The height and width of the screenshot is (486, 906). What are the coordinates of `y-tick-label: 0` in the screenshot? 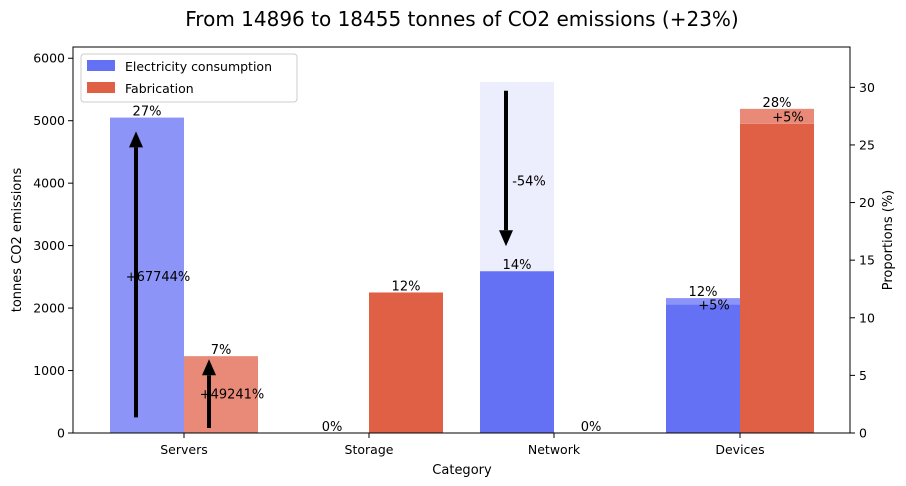 It's located at (61, 433).